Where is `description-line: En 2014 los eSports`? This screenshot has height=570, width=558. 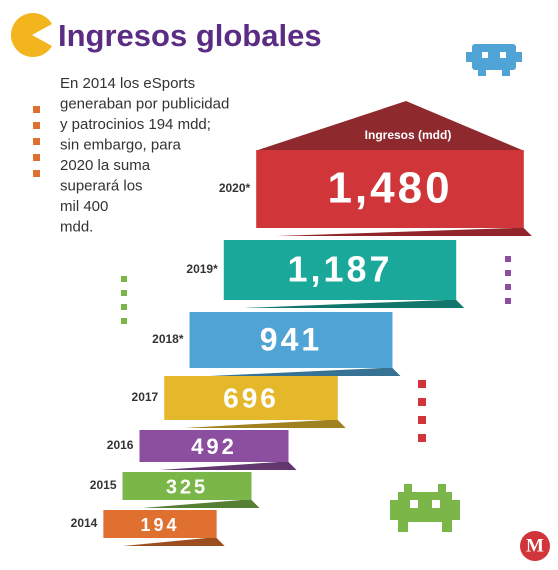 description-line: En 2014 los eSports is located at coordinates (127, 83).